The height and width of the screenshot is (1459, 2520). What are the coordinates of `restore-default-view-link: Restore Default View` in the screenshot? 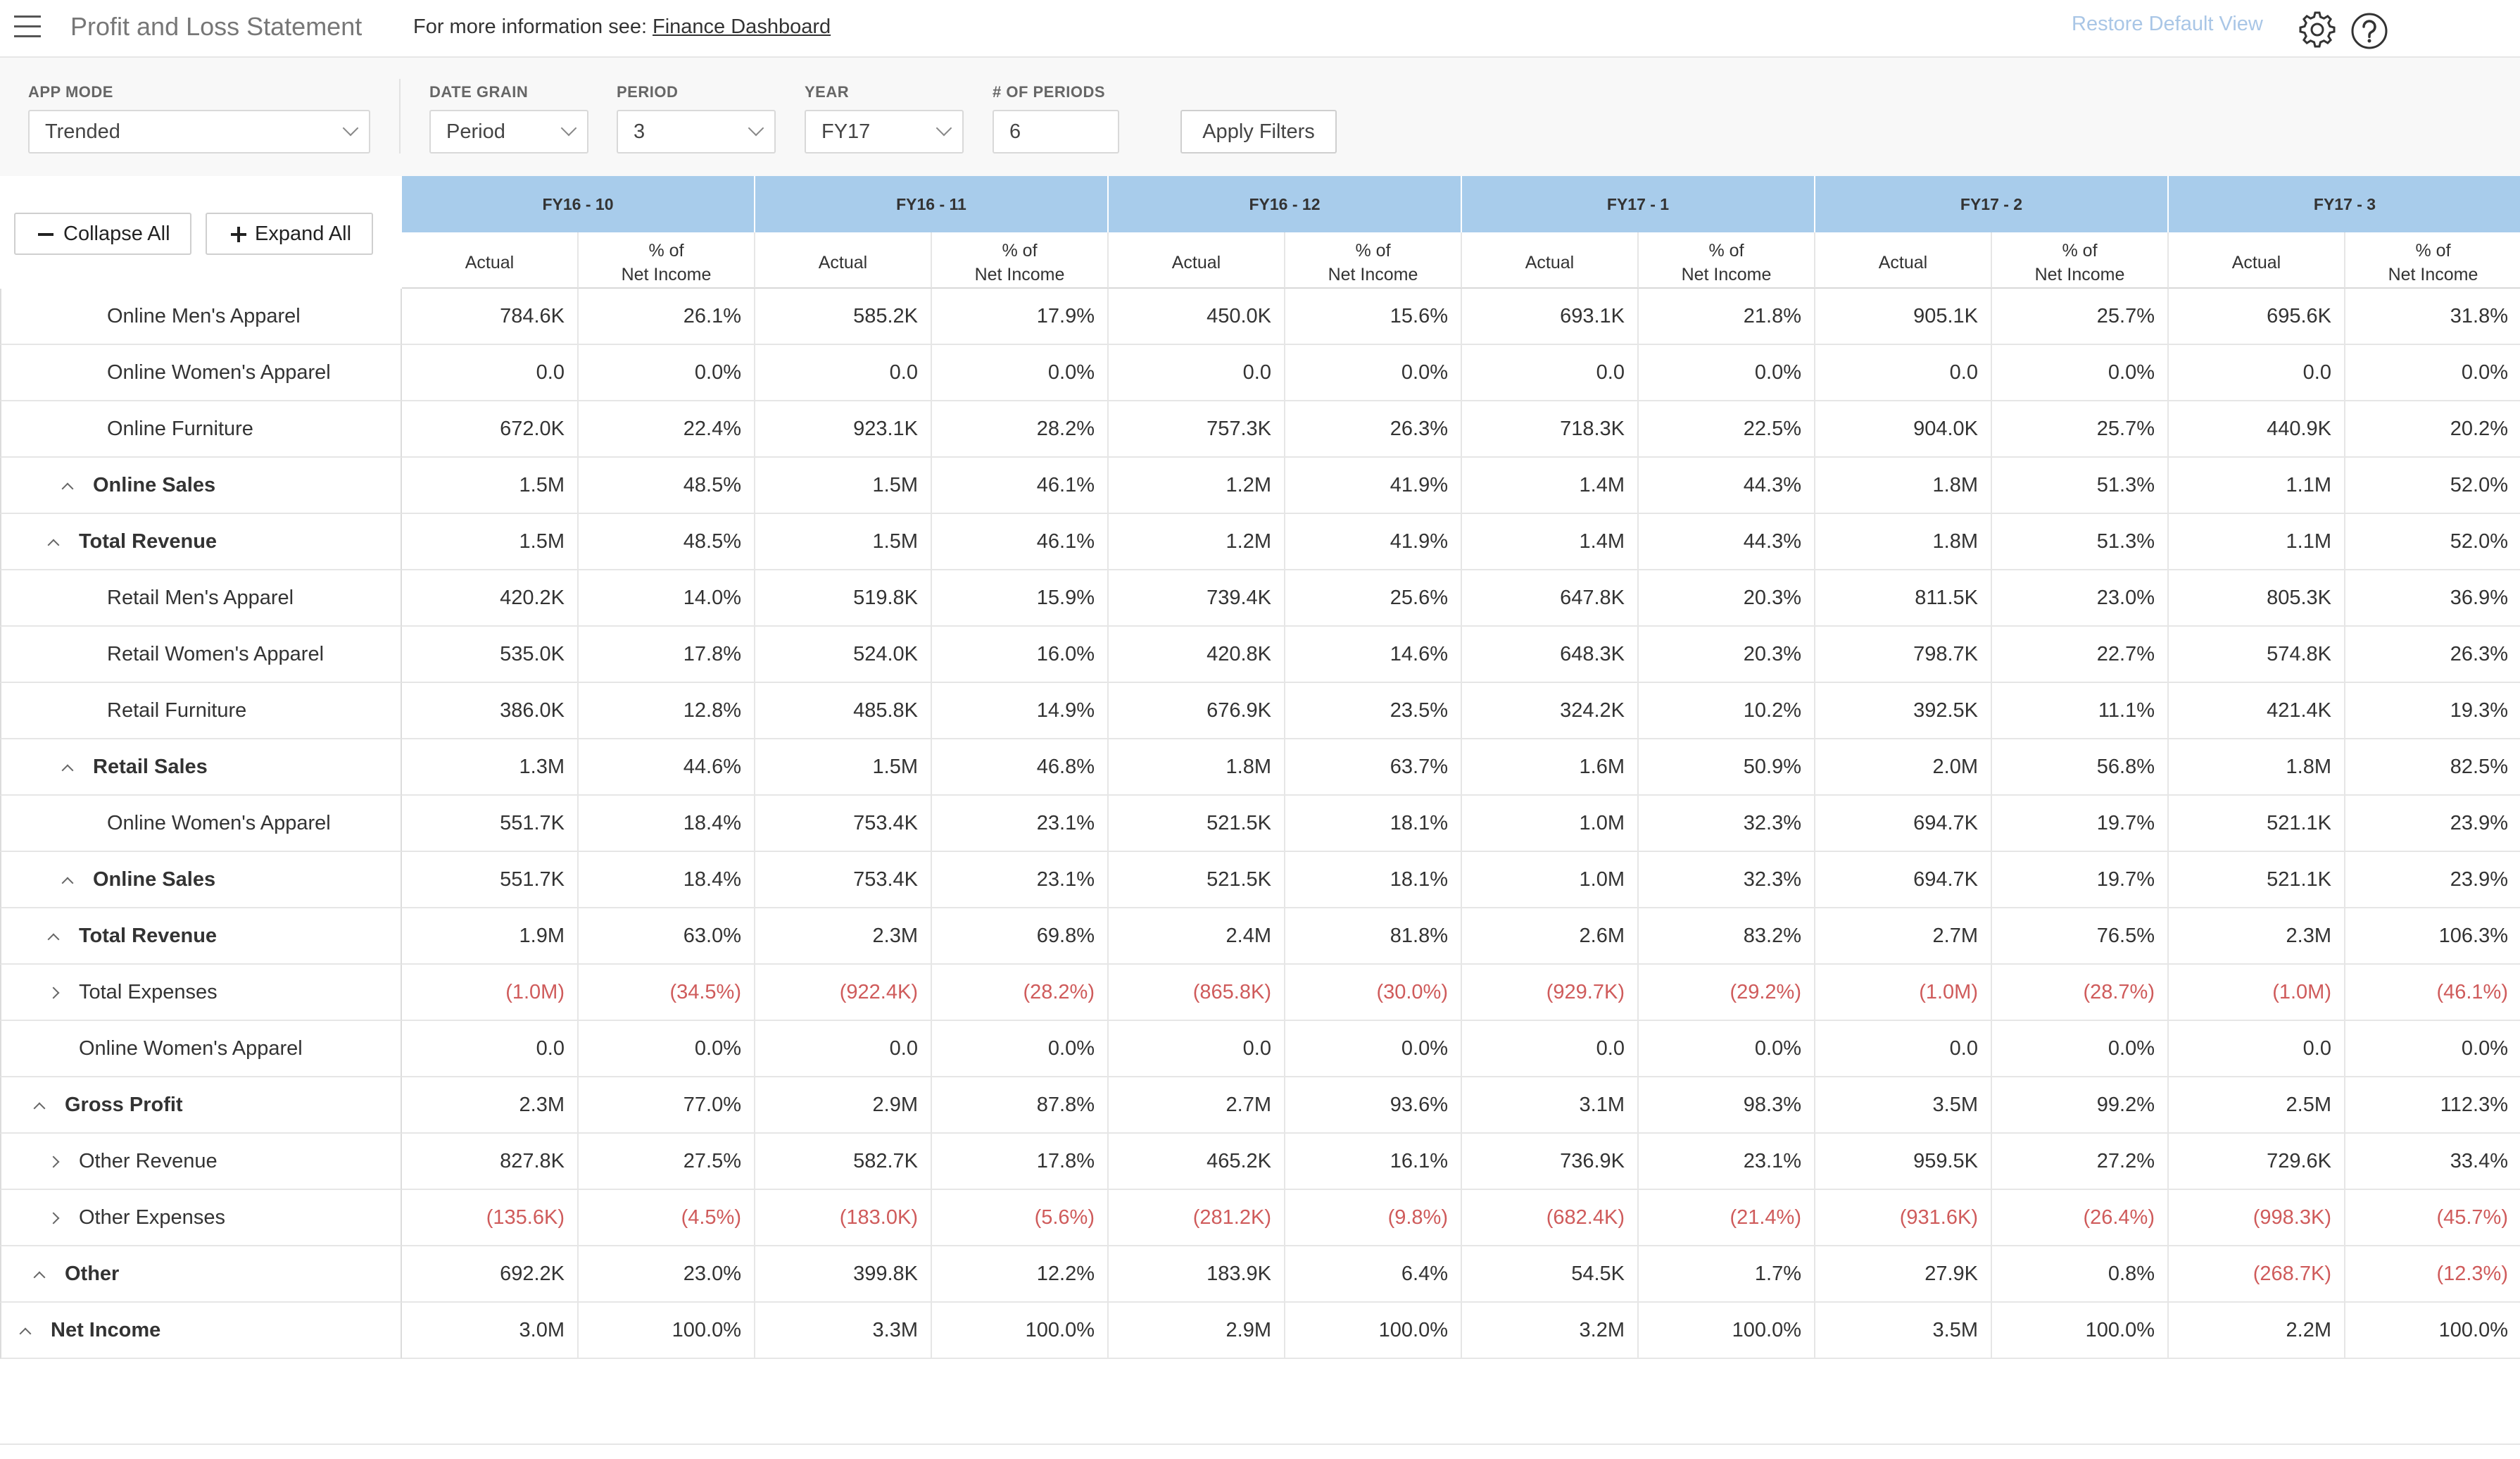 It's located at (2168, 24).